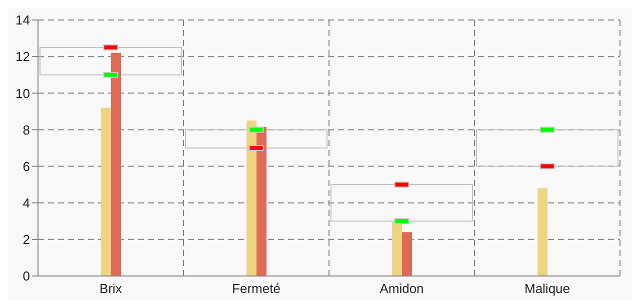 This screenshot has width=640, height=300. Describe the element at coordinates (256, 288) in the screenshot. I see `x-tick-label: Fermeté` at that location.